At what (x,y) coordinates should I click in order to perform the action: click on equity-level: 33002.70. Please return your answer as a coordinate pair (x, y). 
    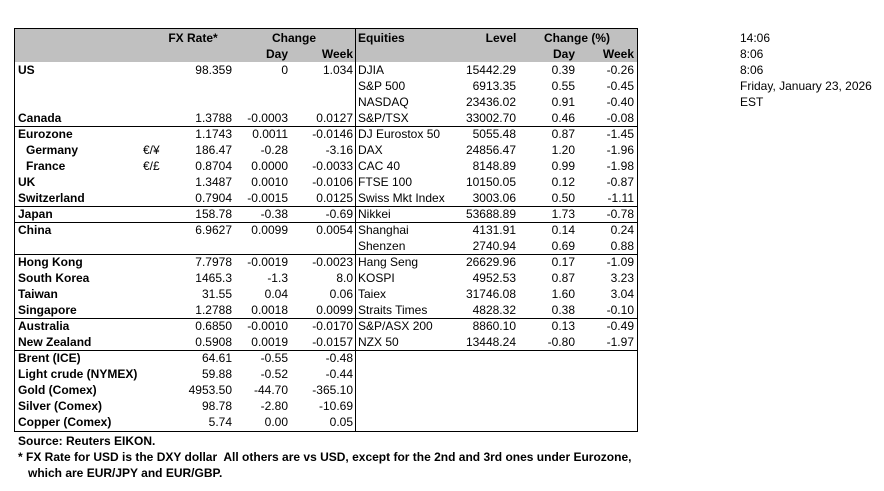
    Looking at the image, I should click on (490, 118).